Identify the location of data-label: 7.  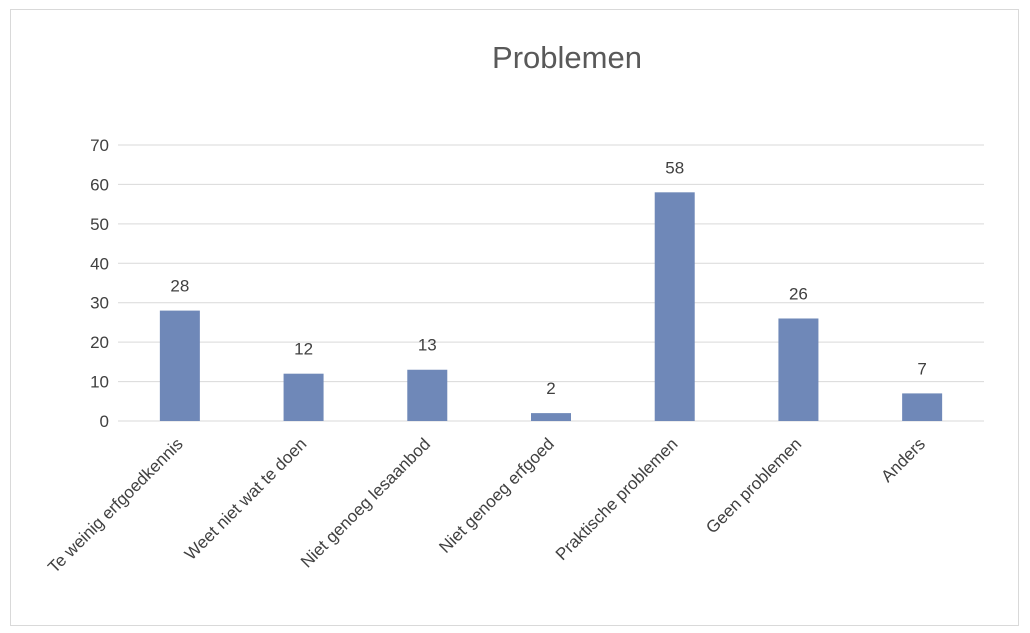
(921, 368).